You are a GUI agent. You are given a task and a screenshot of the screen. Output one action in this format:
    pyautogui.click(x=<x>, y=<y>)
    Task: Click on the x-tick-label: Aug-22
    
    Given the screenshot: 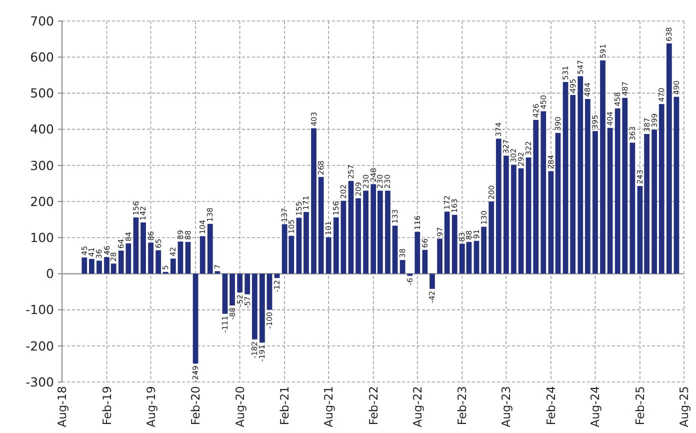 What is the action you would take?
    pyautogui.click(x=417, y=407)
    